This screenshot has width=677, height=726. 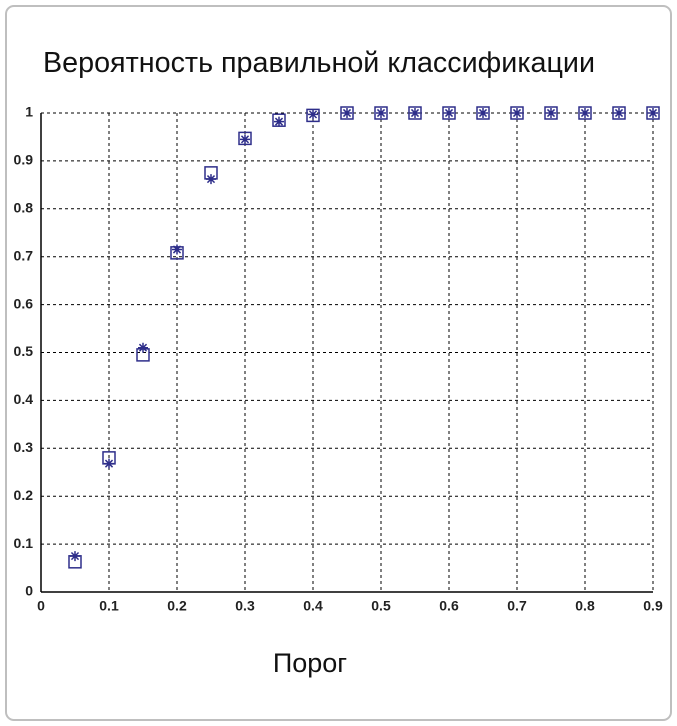 What do you see at coordinates (29, 112) in the screenshot?
I see `y-tick-label: 1` at bounding box center [29, 112].